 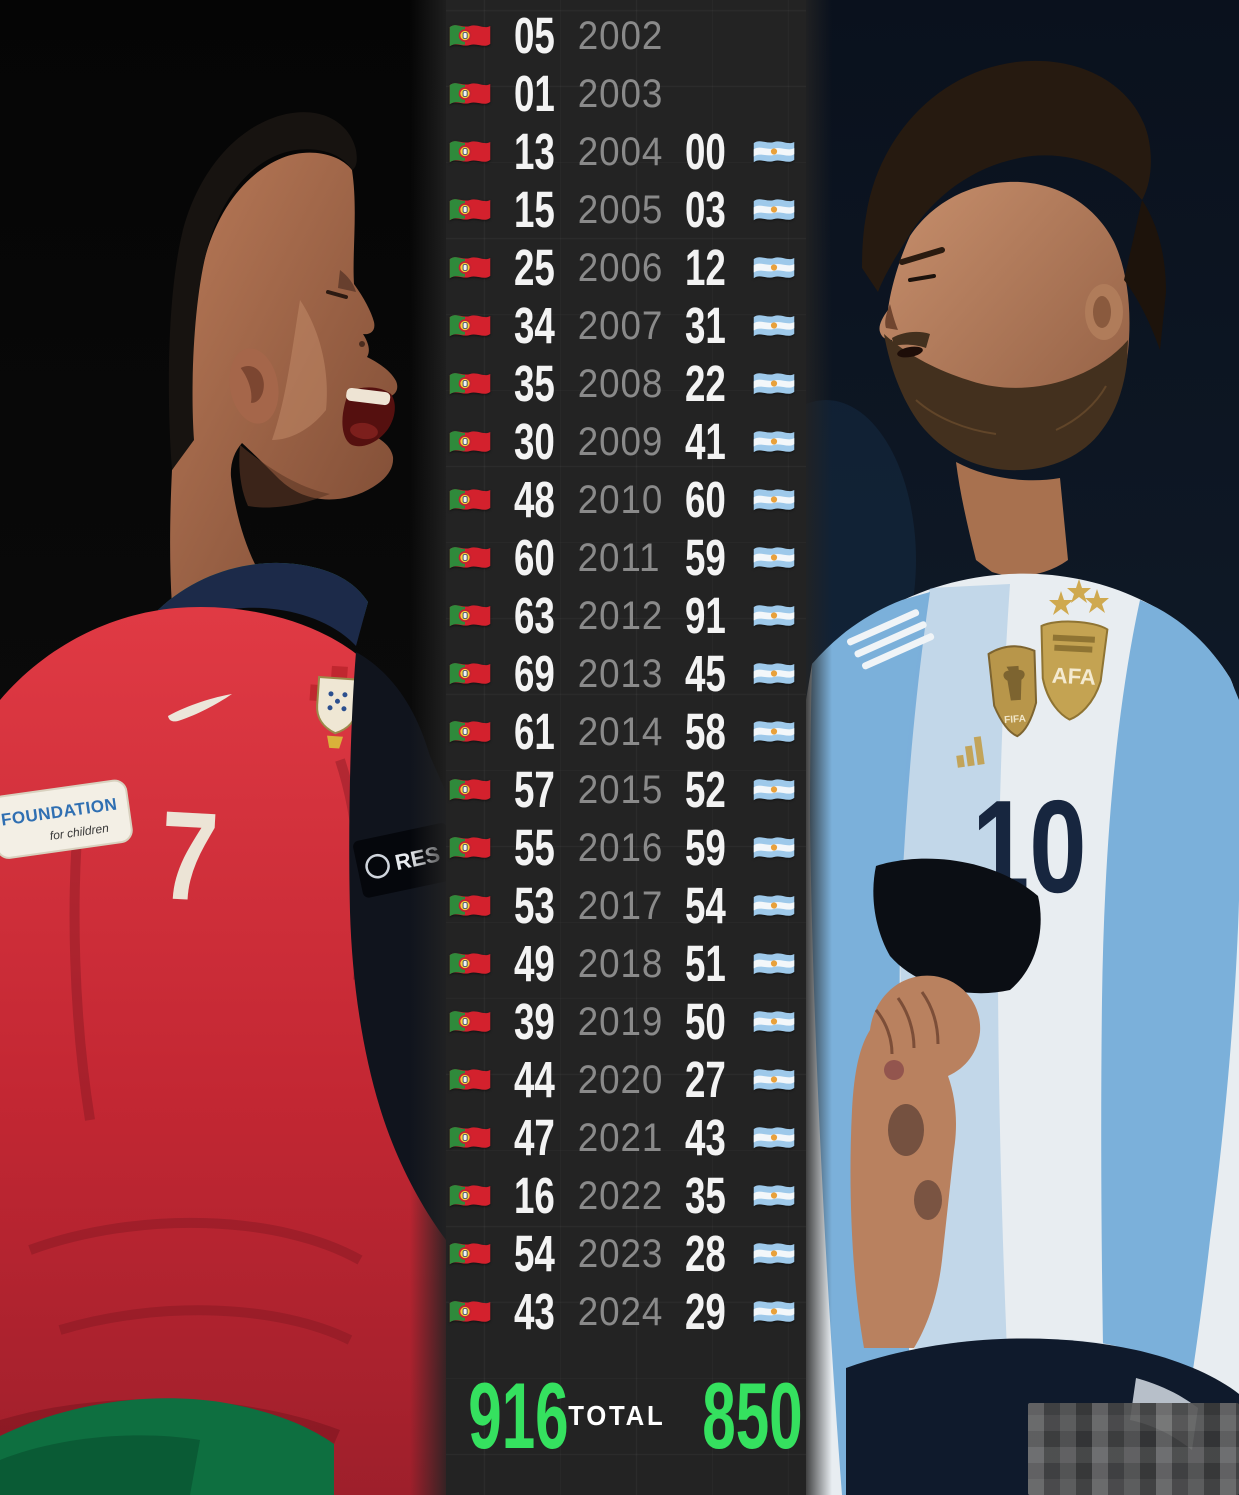 I want to click on ronaldo-goals: 01, so click(x=534, y=93).